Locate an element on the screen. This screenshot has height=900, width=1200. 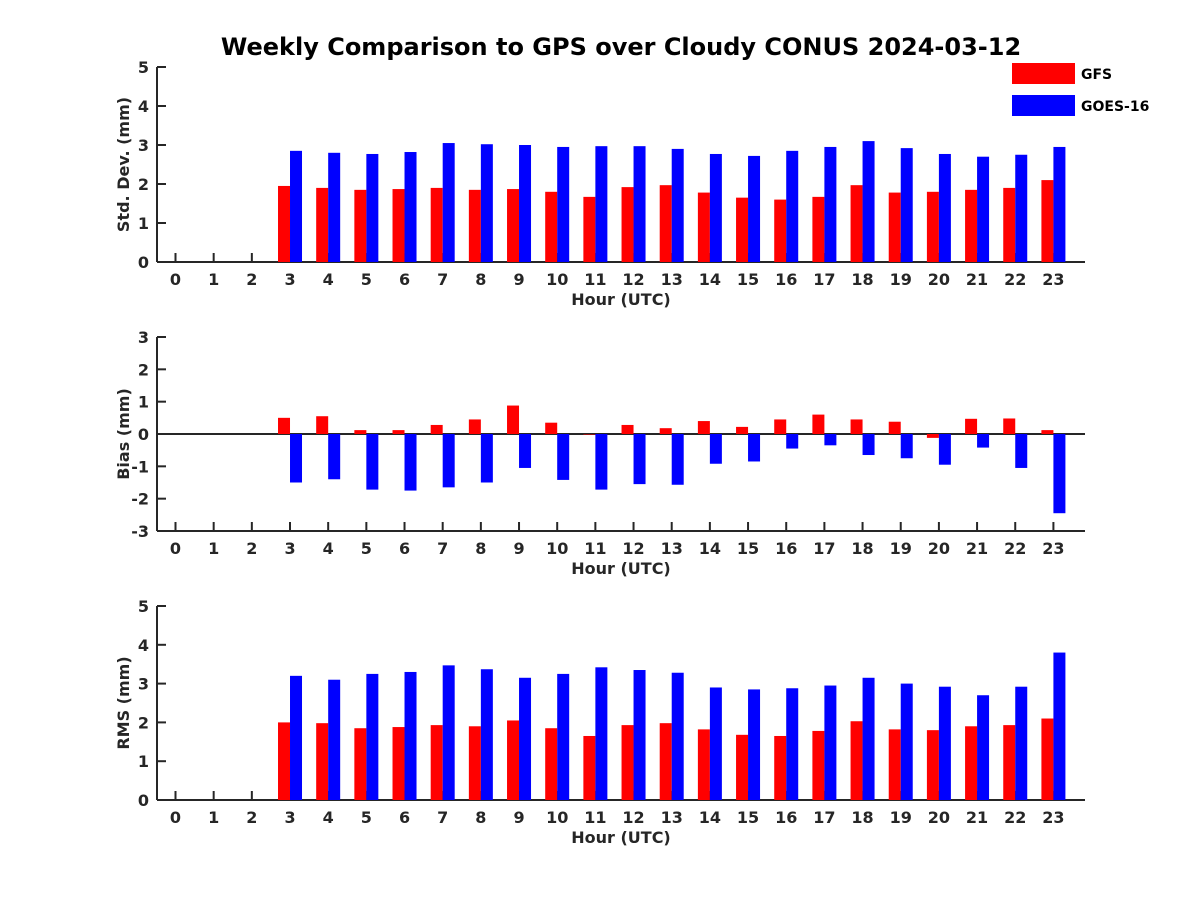
x-tick-label-stddev: 13 is located at coordinates (672, 279).